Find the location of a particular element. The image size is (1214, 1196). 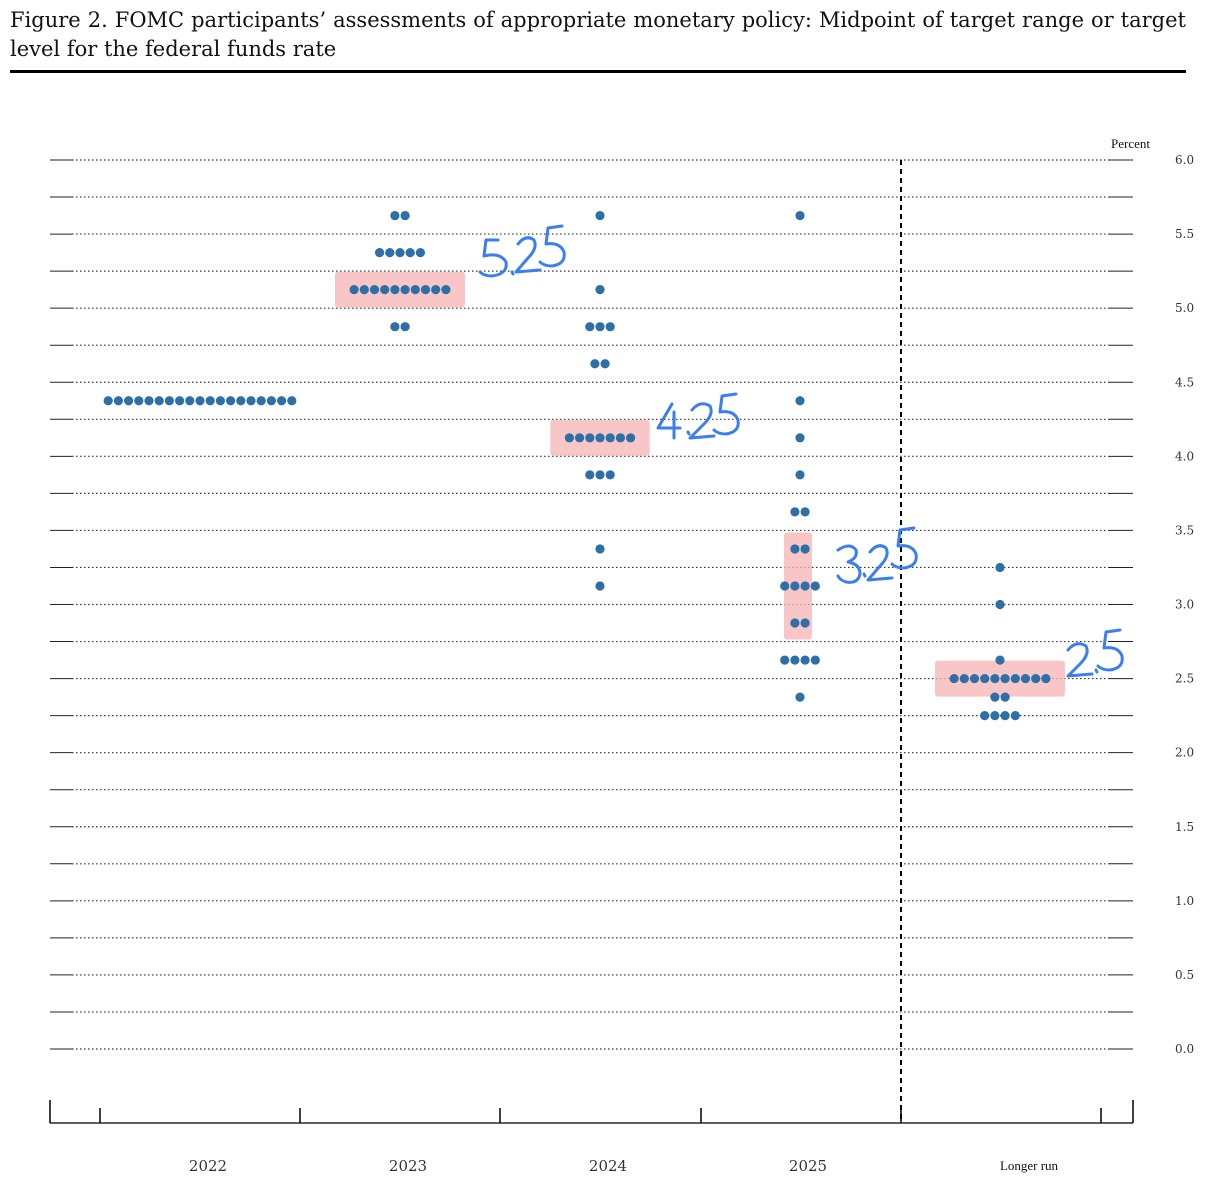

y-tick-label: 2.0 is located at coordinates (1184, 753).